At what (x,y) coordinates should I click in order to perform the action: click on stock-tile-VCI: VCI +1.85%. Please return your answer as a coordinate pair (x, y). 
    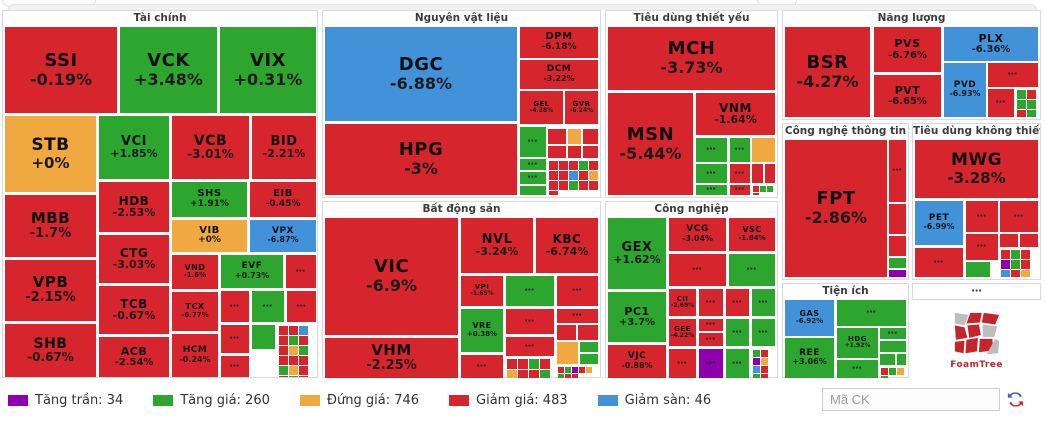
    Looking at the image, I should click on (134, 147).